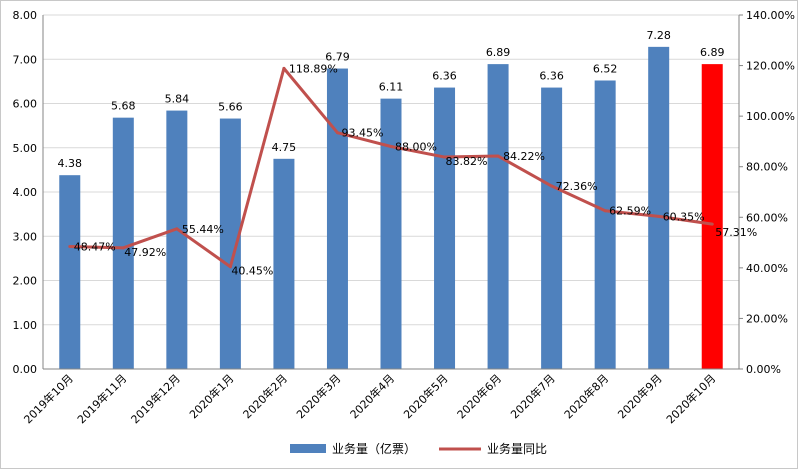 The image size is (800, 474). What do you see at coordinates (177, 99) in the screenshot?
I see `bar-value-label: 5.84` at bounding box center [177, 99].